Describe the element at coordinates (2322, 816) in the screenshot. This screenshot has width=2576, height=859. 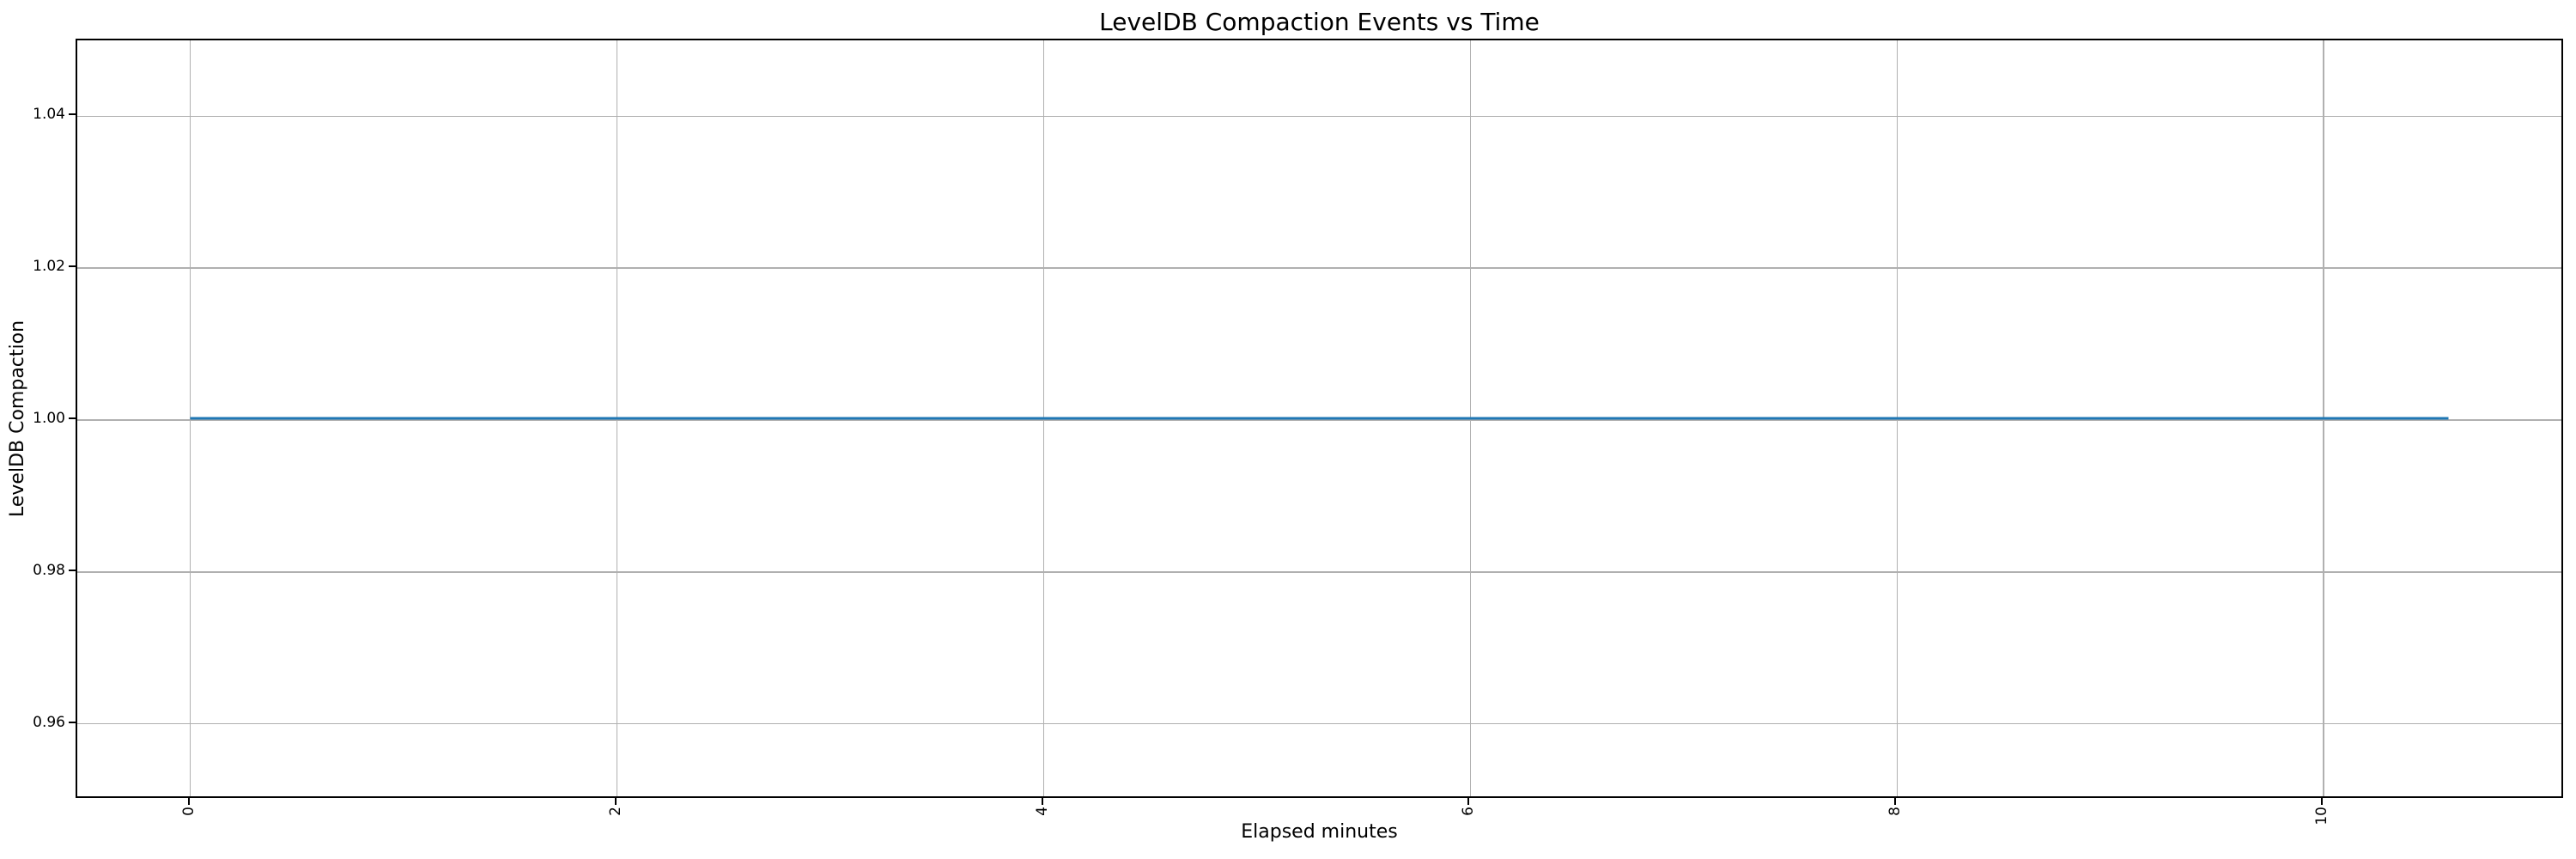
I see `x-tick-label: 10` at that location.